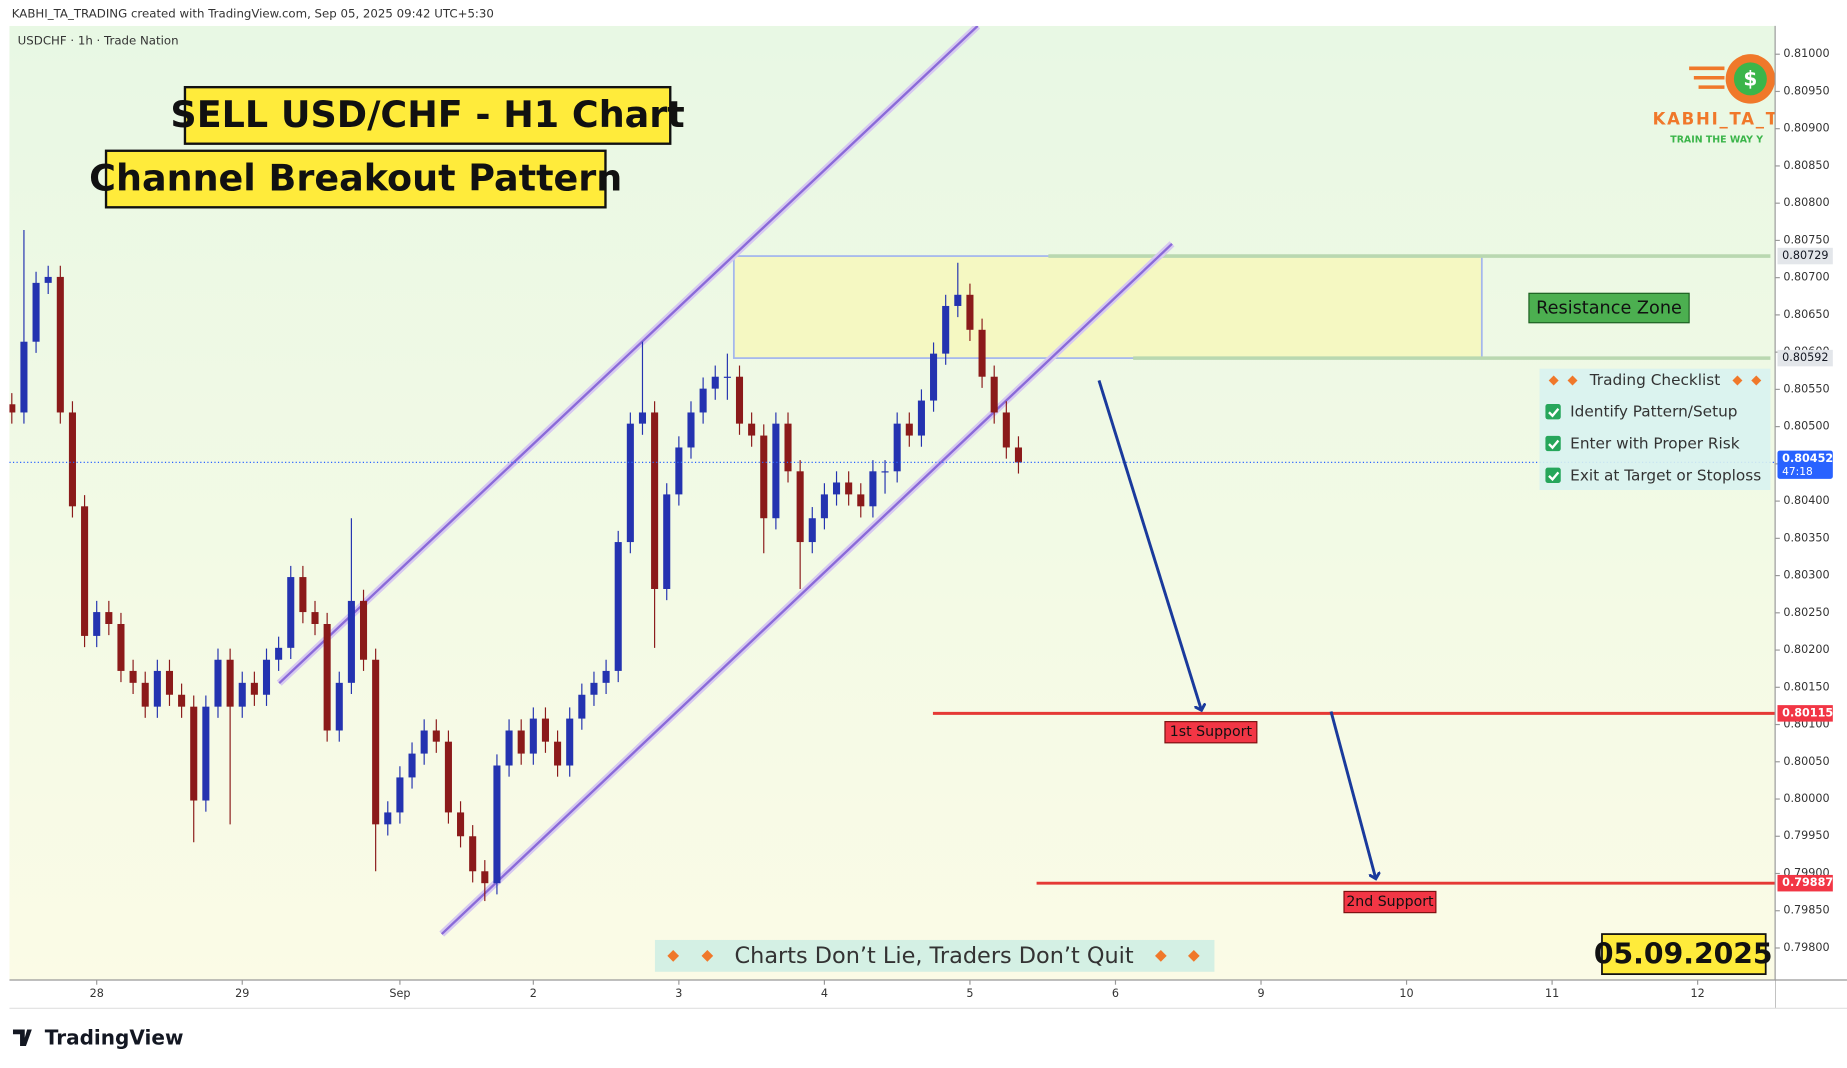 This screenshot has width=1847, height=1068. Describe the element at coordinates (399, 993) in the screenshot. I see `x-tick-label: Sep` at that location.